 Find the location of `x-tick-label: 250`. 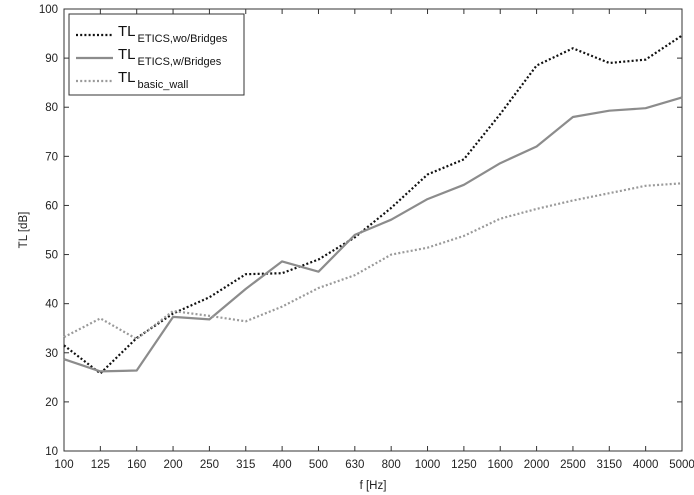

x-tick-label: 250 is located at coordinates (209, 465).